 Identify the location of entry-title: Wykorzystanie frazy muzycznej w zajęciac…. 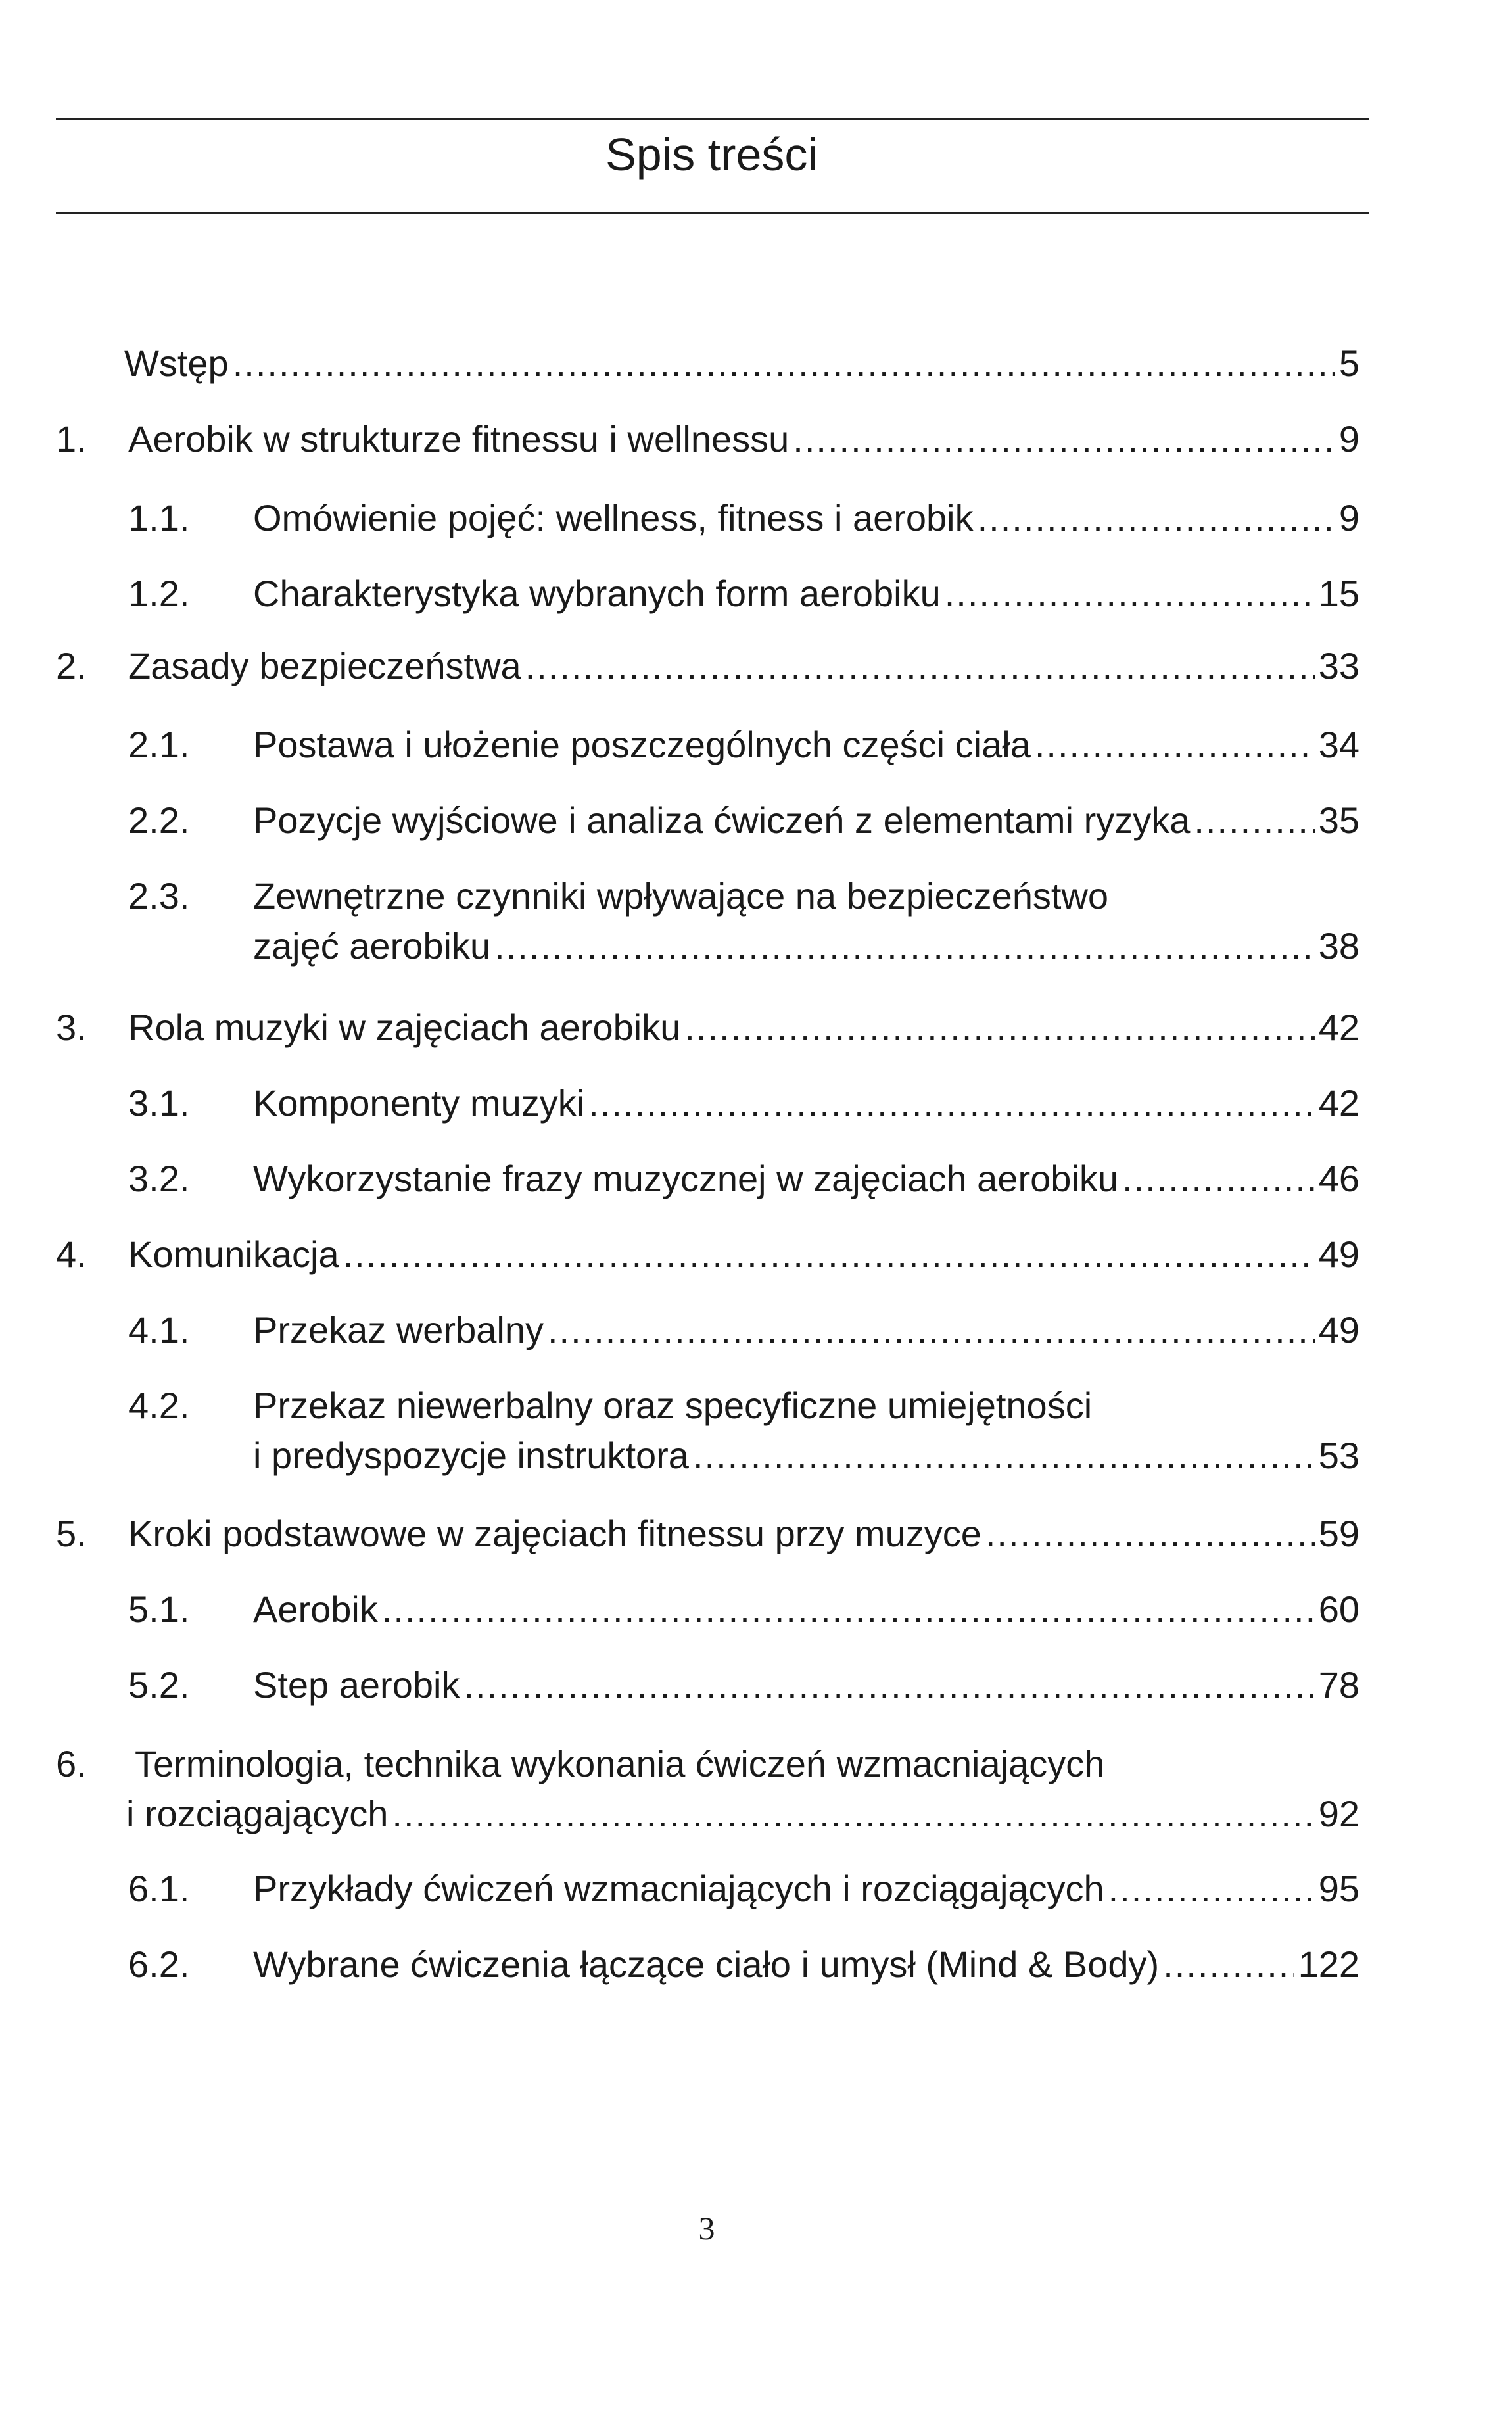
(686, 1178).